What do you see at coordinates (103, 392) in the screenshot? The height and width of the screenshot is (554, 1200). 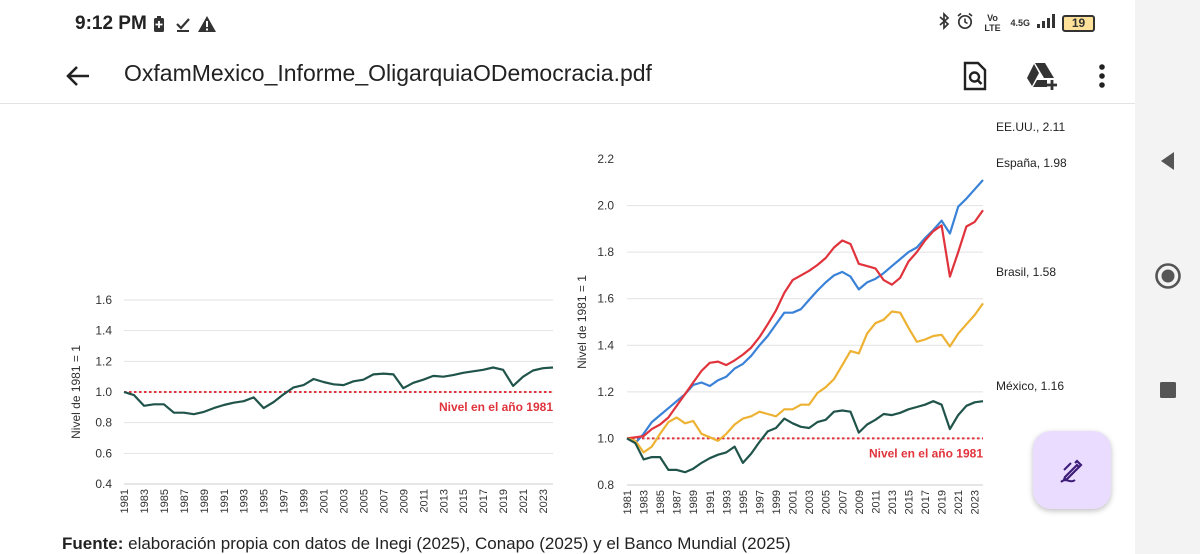 I see `y-tick-label: 1.0` at bounding box center [103, 392].